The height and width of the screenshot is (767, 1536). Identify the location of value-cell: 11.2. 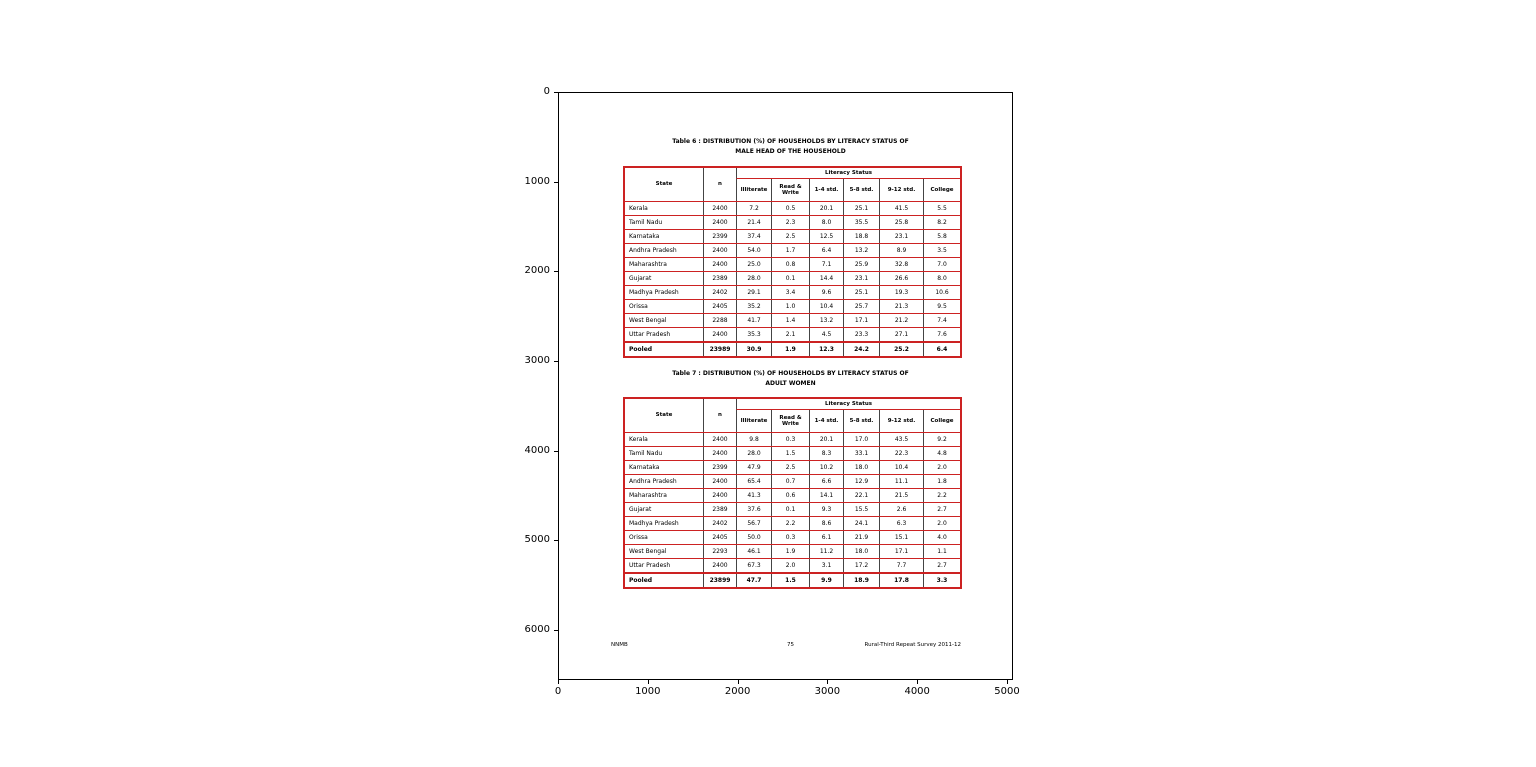
(826, 551).